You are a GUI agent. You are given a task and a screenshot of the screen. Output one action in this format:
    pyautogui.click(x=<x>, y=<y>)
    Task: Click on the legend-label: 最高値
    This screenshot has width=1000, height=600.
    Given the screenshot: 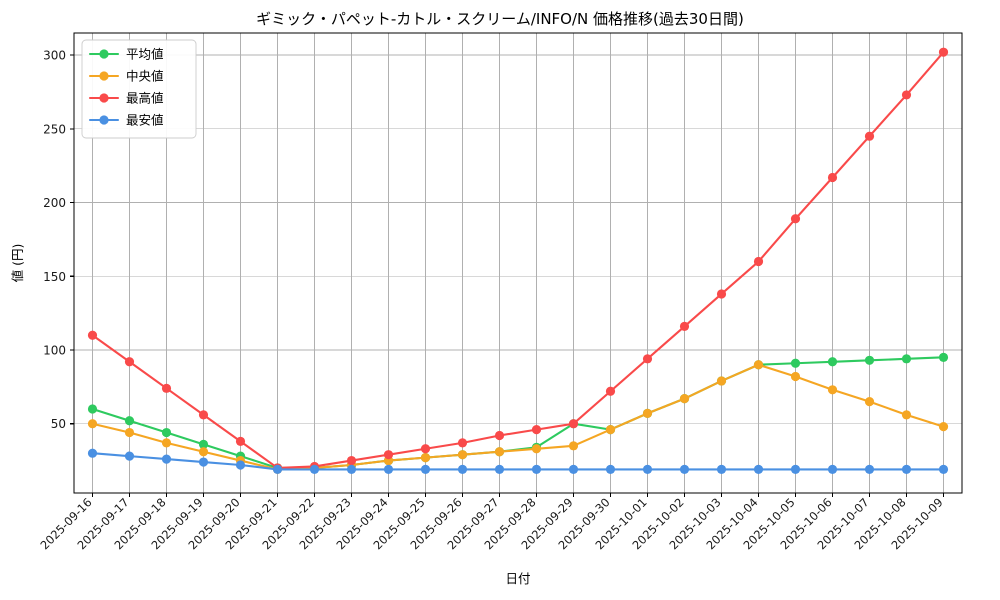 What is the action you would take?
    pyautogui.click(x=145, y=98)
    